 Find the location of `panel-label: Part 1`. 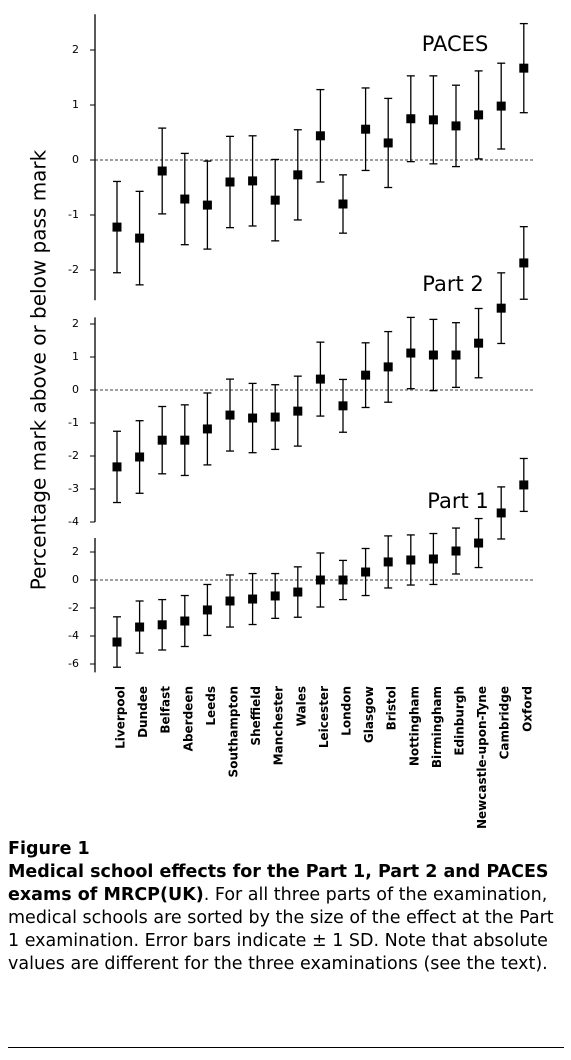

panel-label: Part 1 is located at coordinates (458, 501).